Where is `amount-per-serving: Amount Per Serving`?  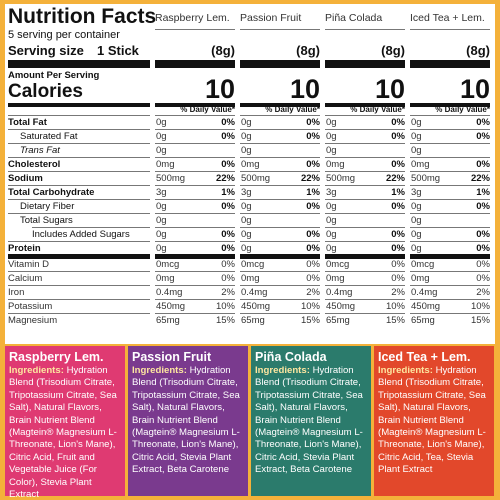 amount-per-serving: Amount Per Serving is located at coordinates (54, 75).